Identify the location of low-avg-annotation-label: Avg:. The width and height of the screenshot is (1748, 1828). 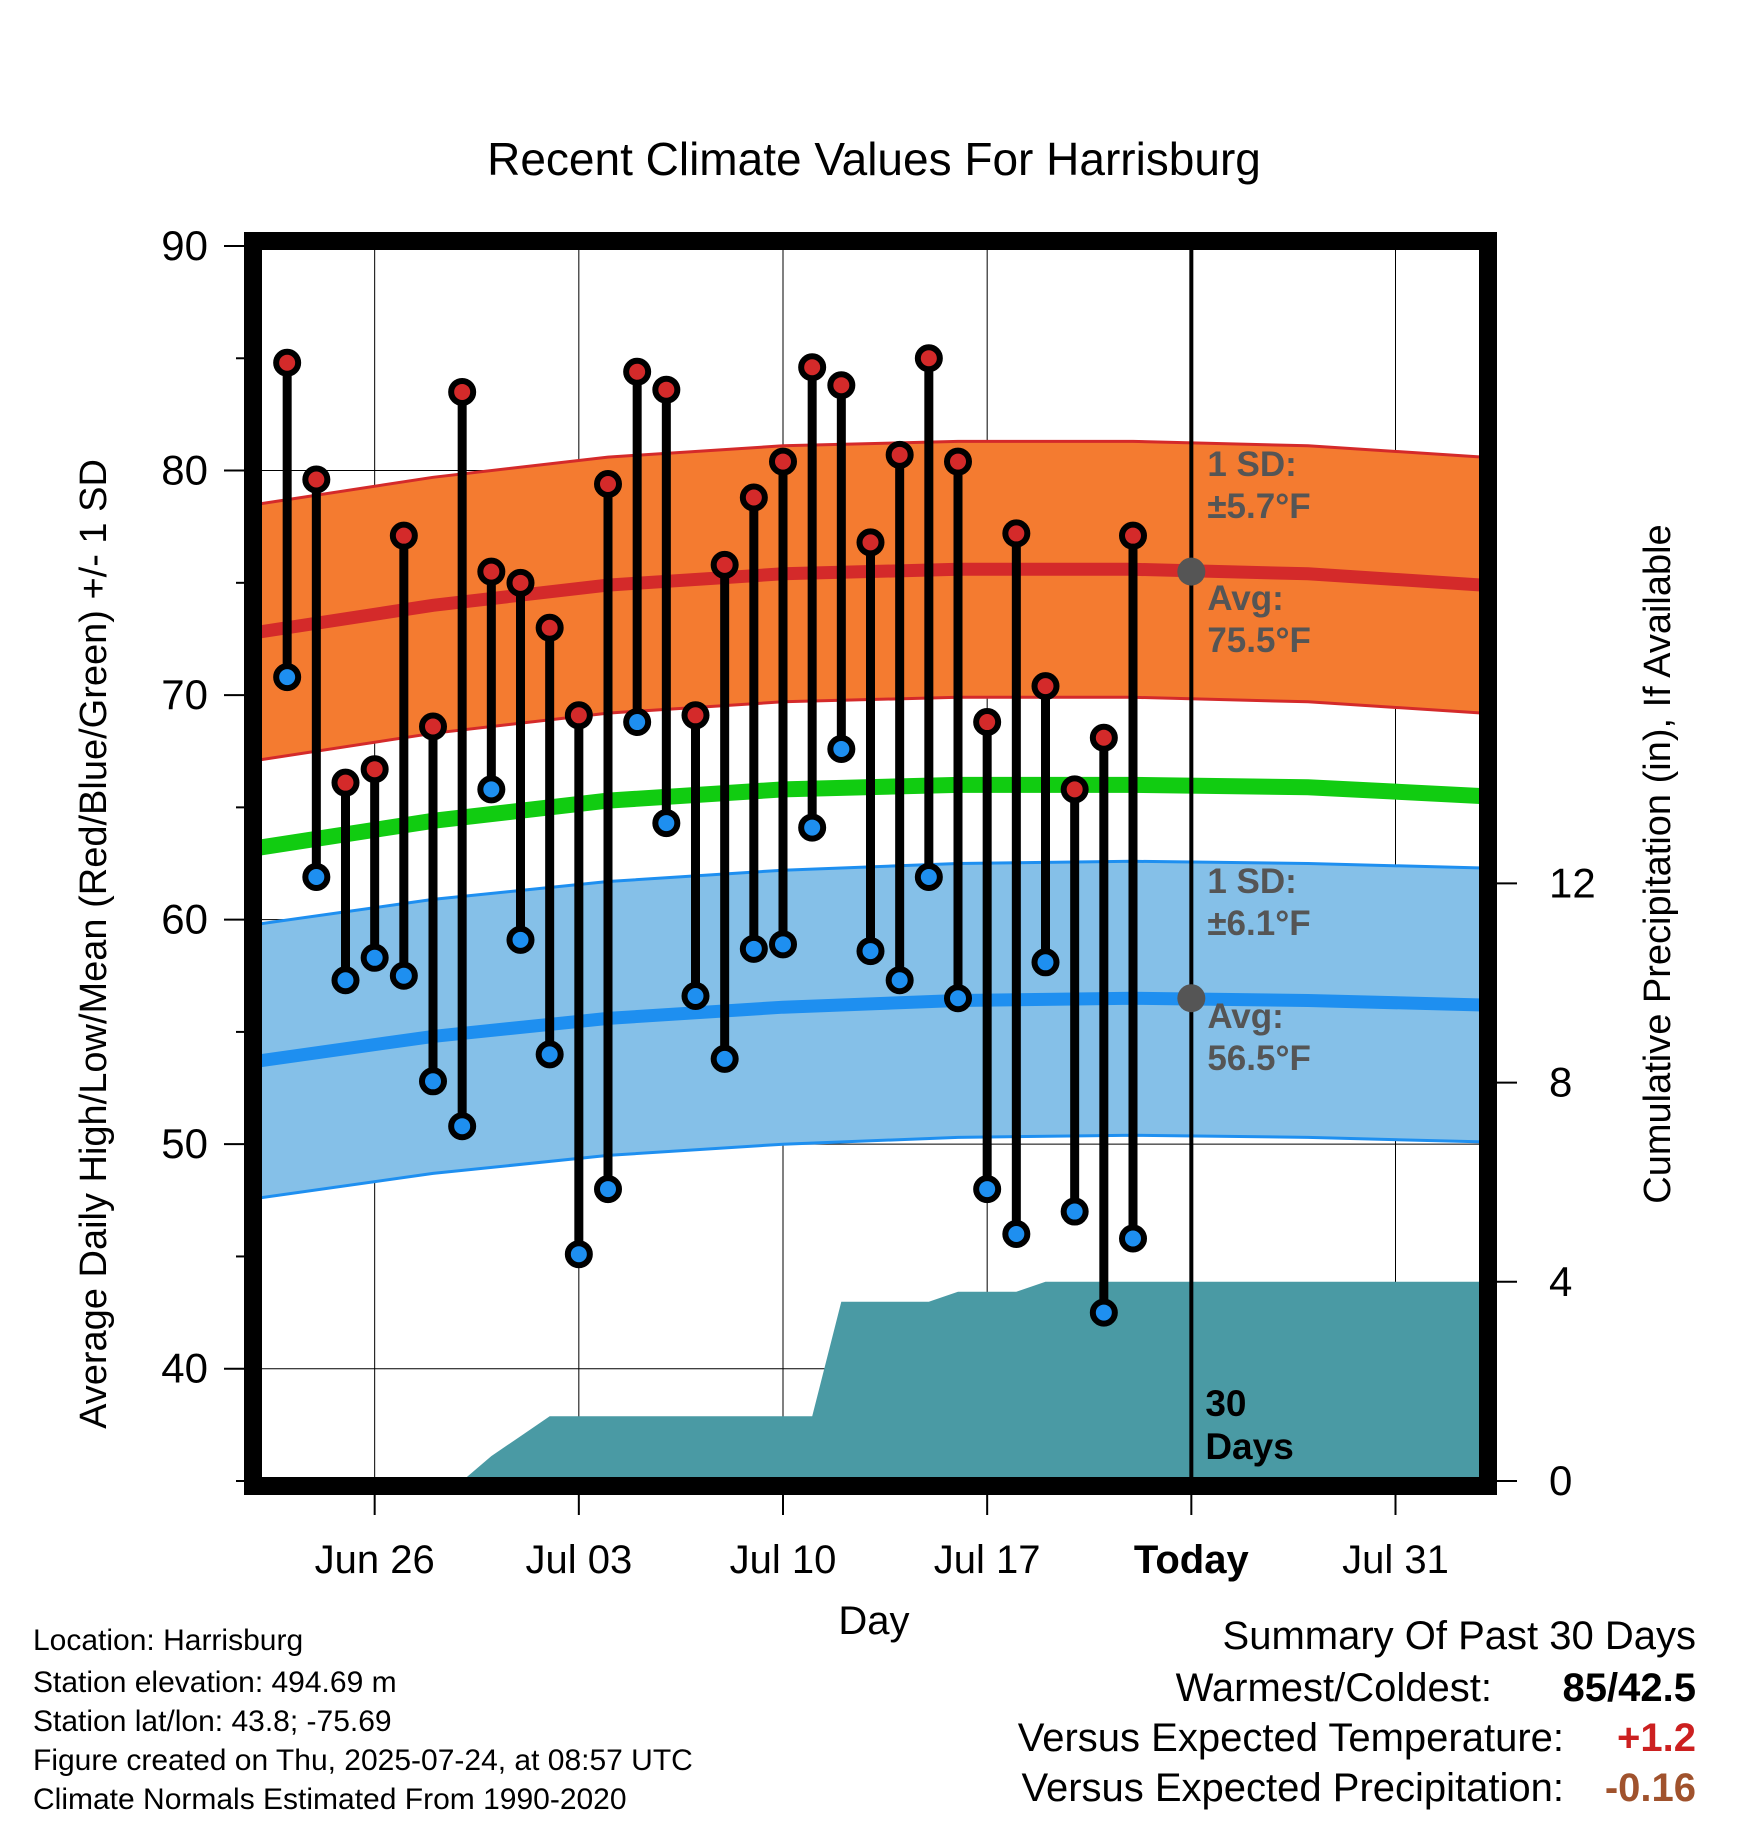
(1245, 1016).